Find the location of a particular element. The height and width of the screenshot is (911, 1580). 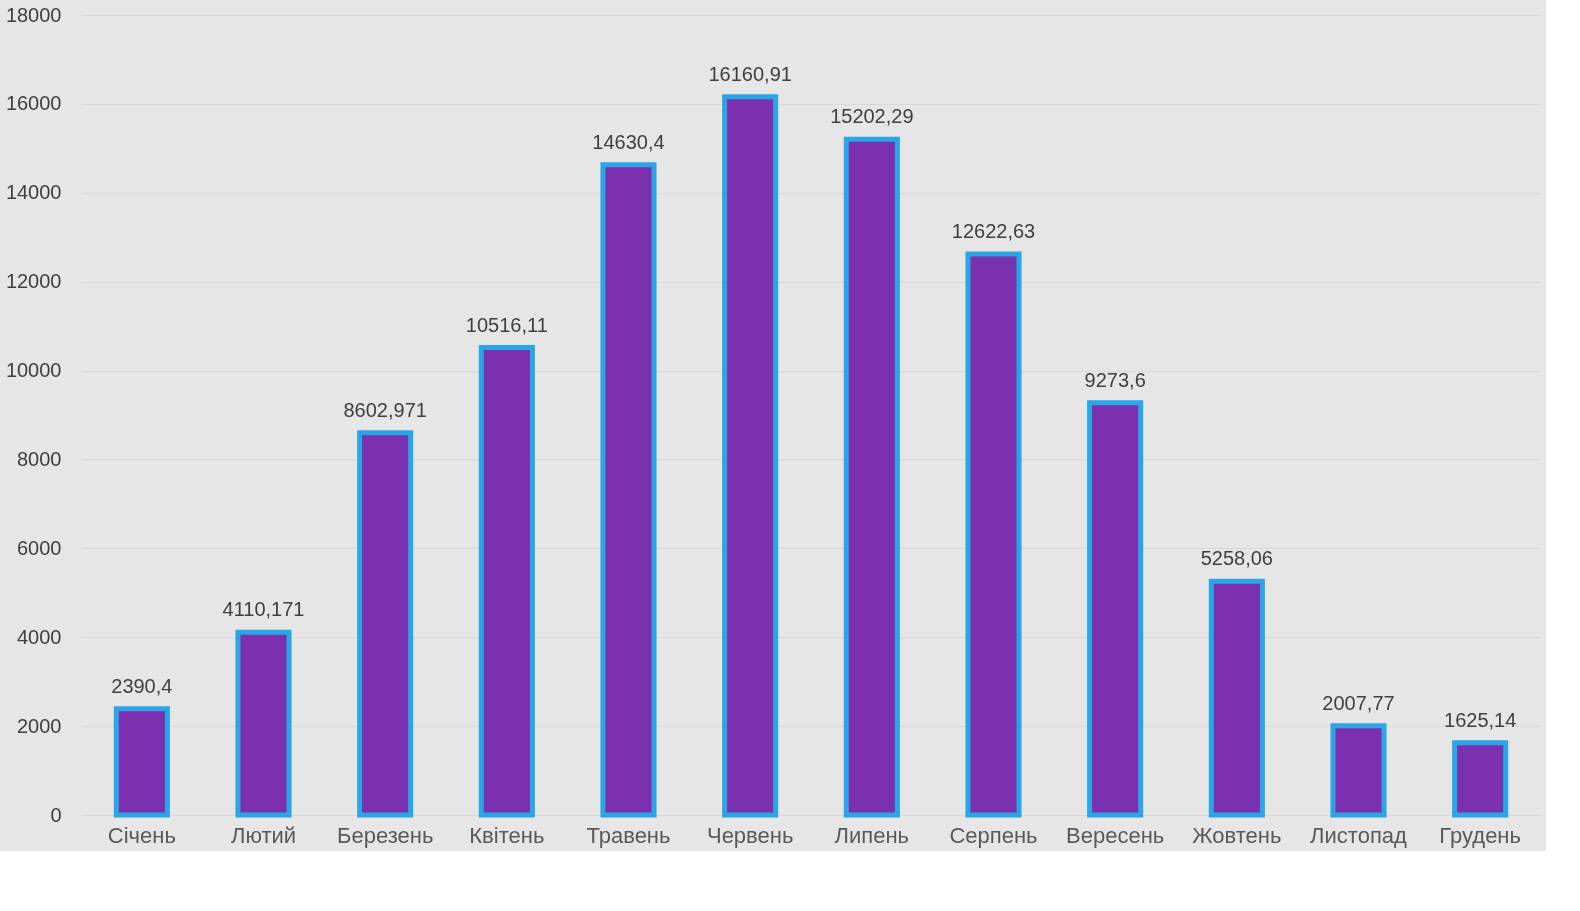

y-tick-label: 0 is located at coordinates (56, 814).